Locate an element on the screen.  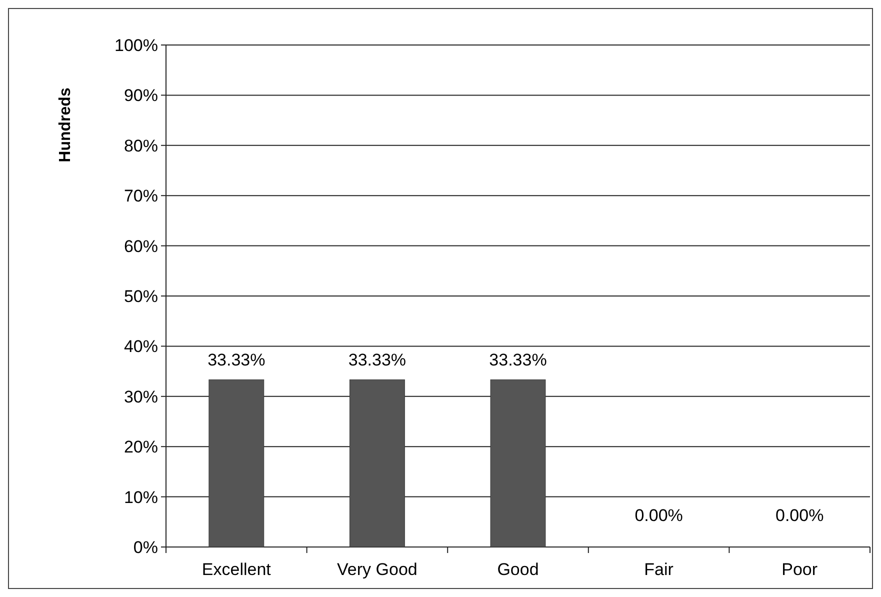
y-tick-label: 80% is located at coordinates (141, 146).